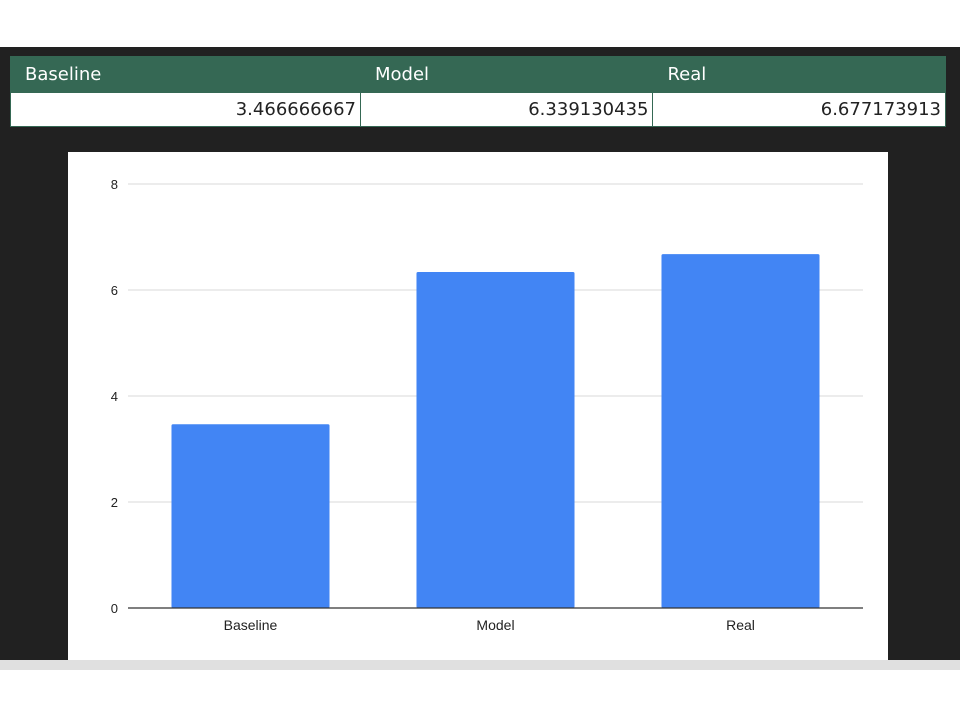  Describe the element at coordinates (114, 502) in the screenshot. I see `y-tick-label: 2` at that location.